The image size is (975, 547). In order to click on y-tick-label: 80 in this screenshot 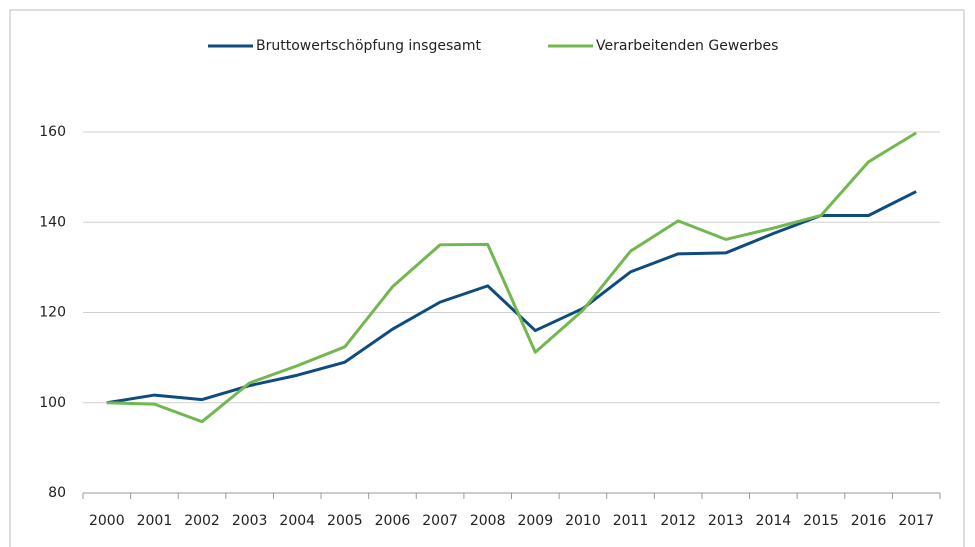, I will do `click(57, 493)`.